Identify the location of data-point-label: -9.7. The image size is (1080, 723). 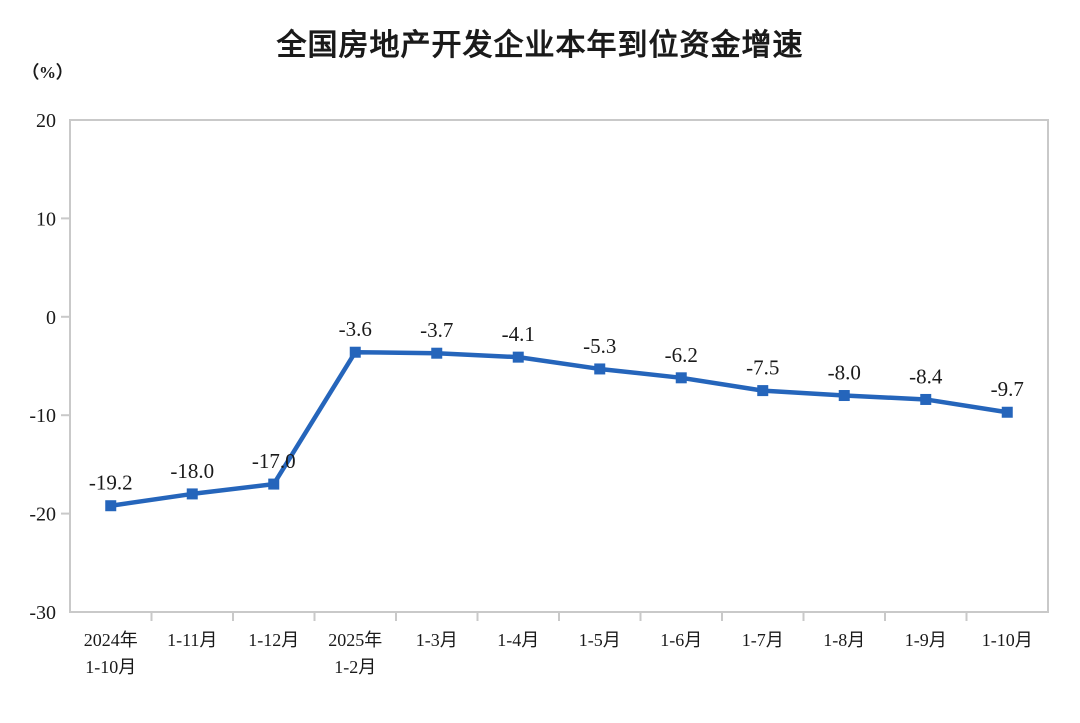
(1007, 389).